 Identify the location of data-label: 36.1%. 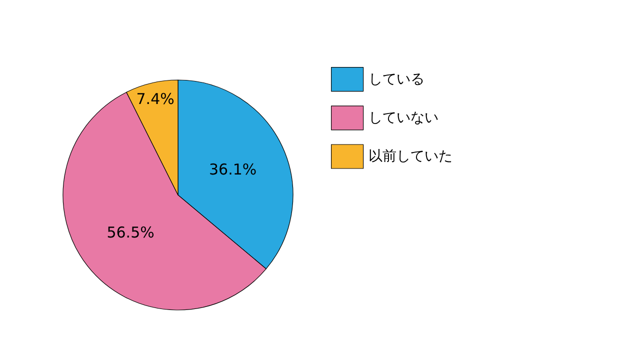
(232, 169).